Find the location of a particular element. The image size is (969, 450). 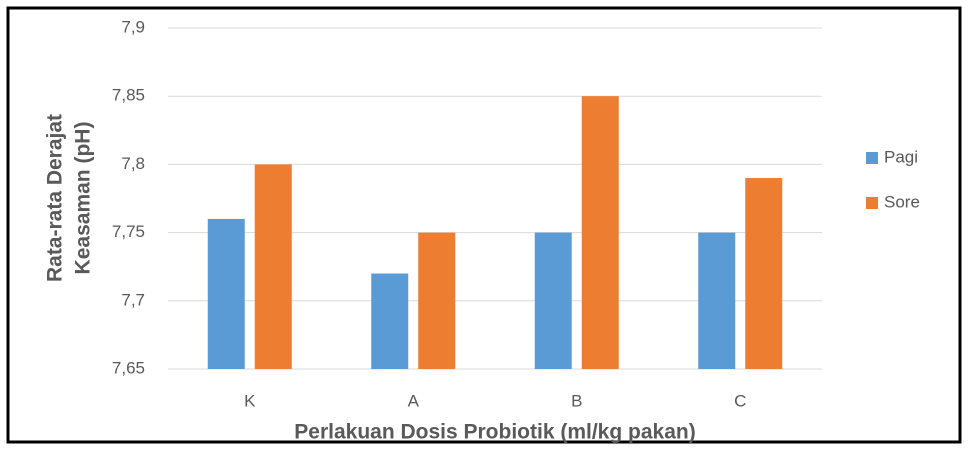

legend-label: Pagi is located at coordinates (901, 156).